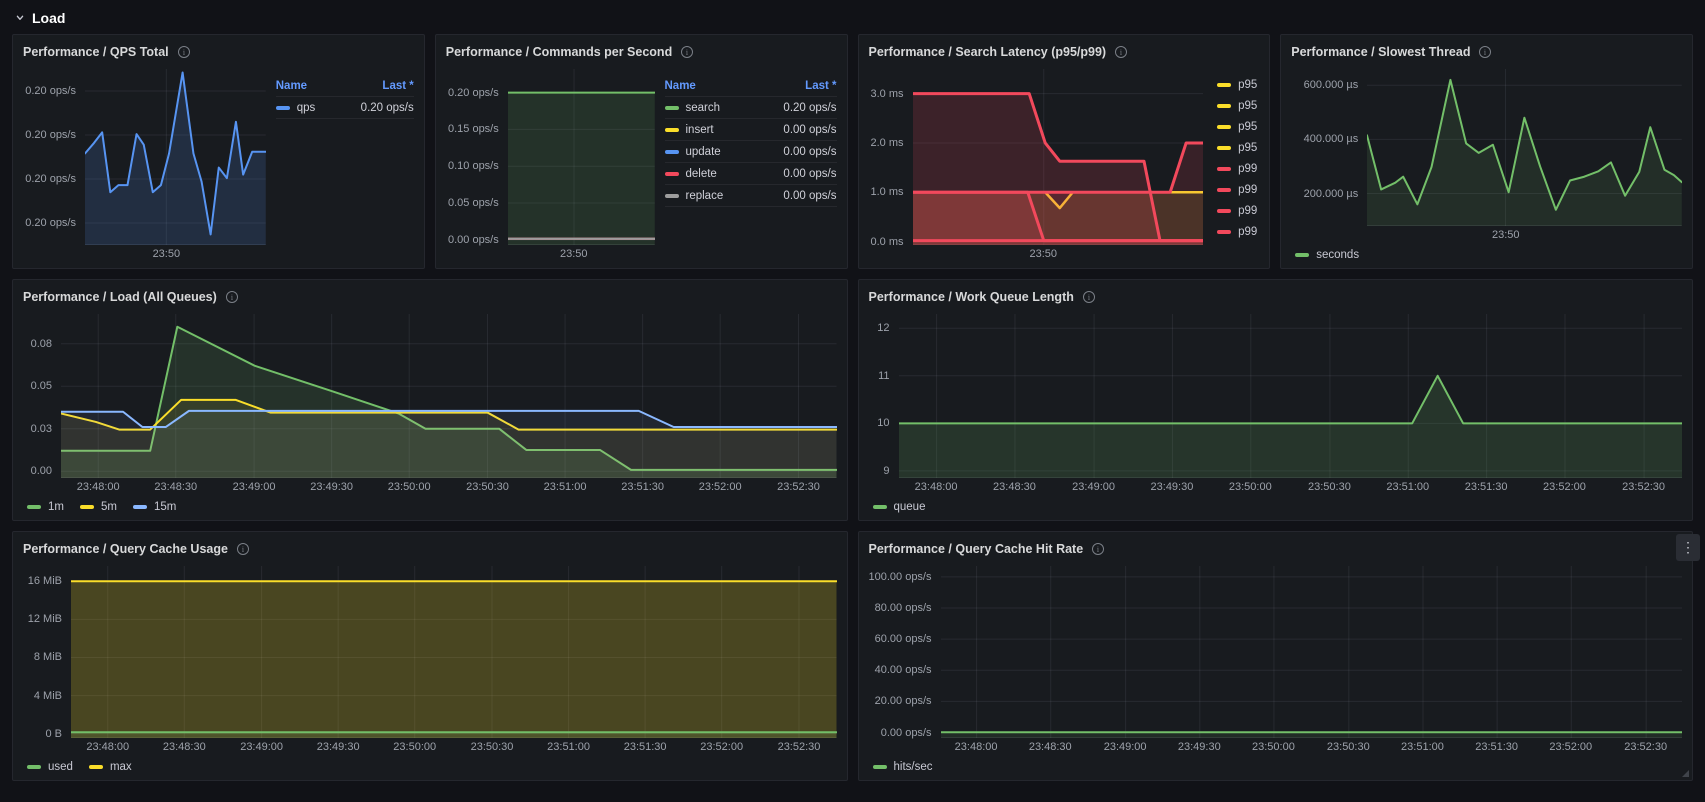  Describe the element at coordinates (976, 549) in the screenshot. I see `panel-title: Performance / Query Cache Hit Rate` at that location.